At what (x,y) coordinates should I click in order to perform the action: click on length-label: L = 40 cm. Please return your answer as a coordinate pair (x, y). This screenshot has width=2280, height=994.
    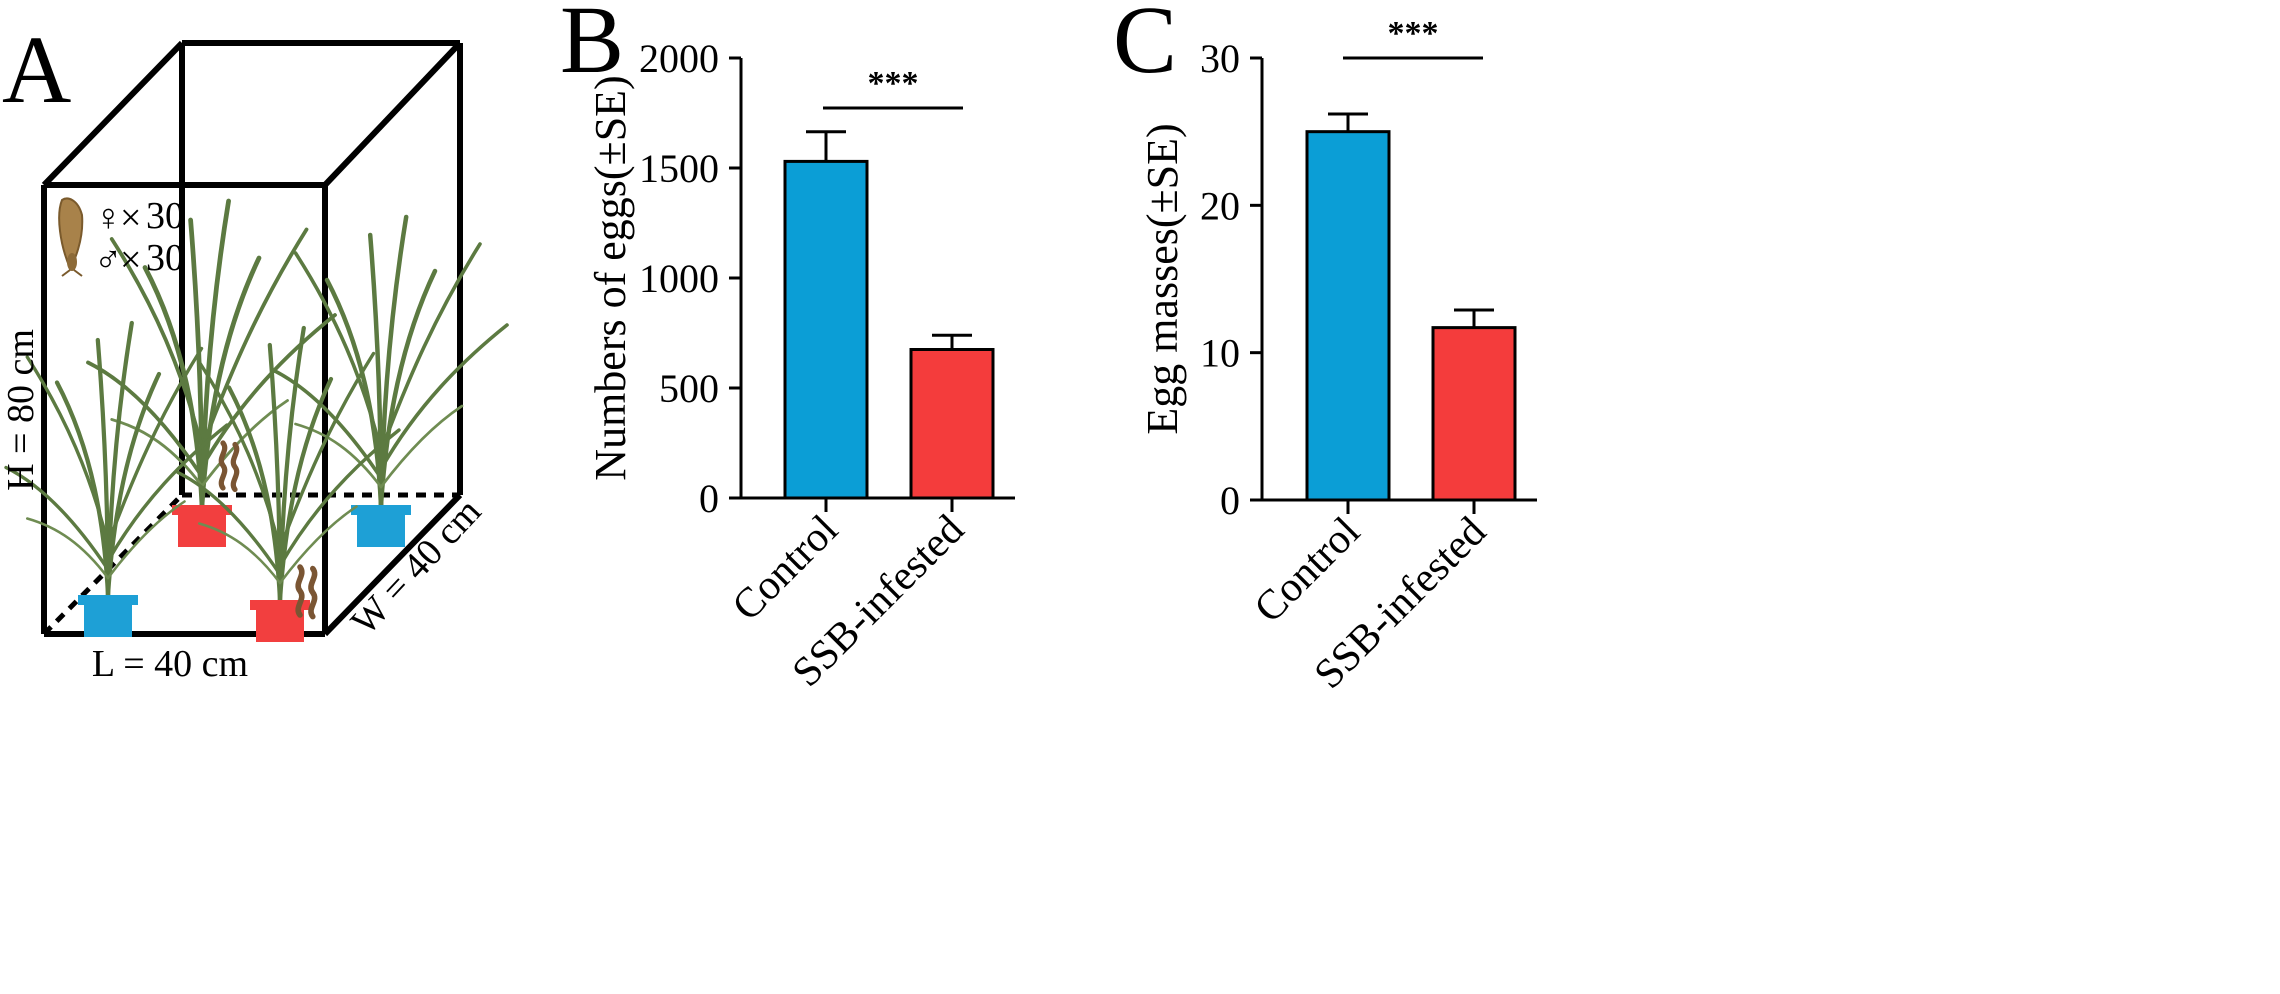
    Looking at the image, I should click on (170, 664).